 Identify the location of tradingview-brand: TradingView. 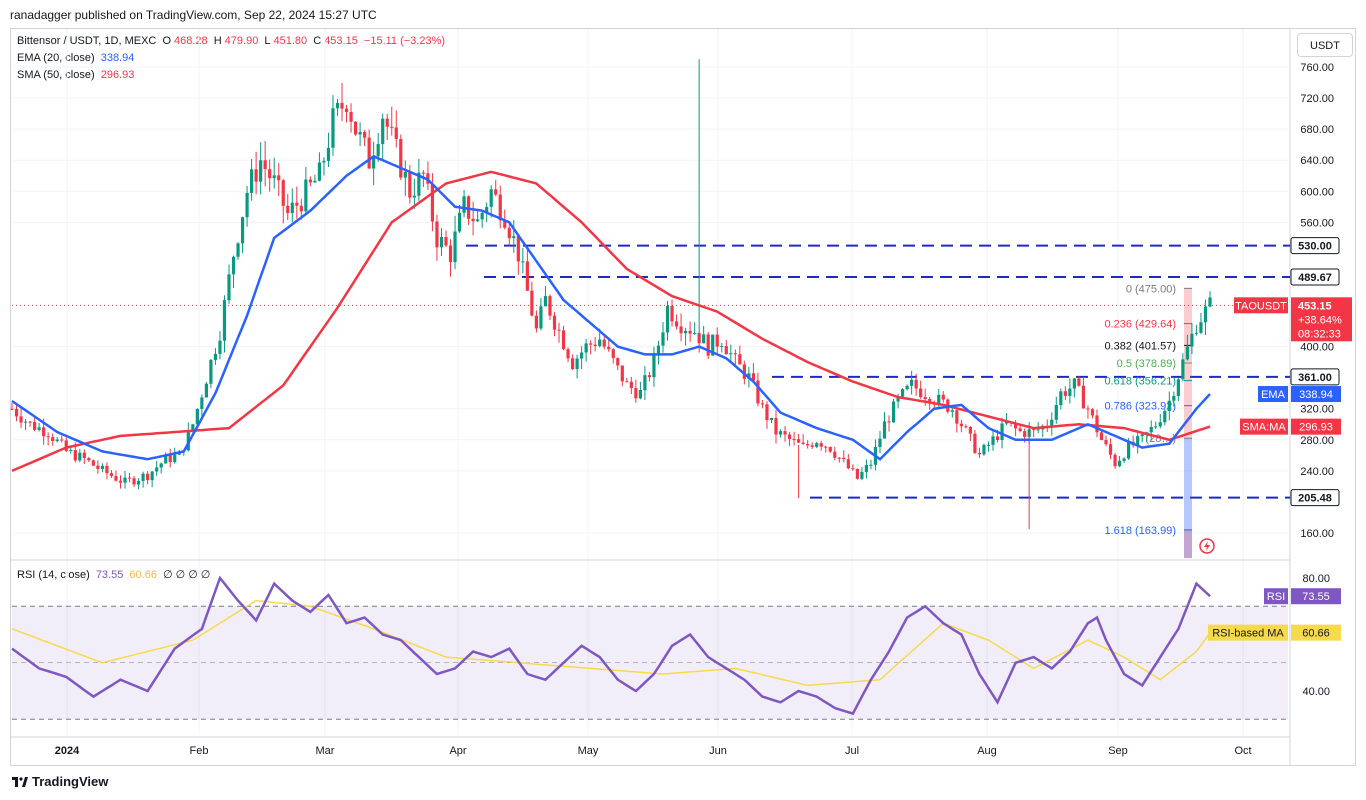
(60, 781).